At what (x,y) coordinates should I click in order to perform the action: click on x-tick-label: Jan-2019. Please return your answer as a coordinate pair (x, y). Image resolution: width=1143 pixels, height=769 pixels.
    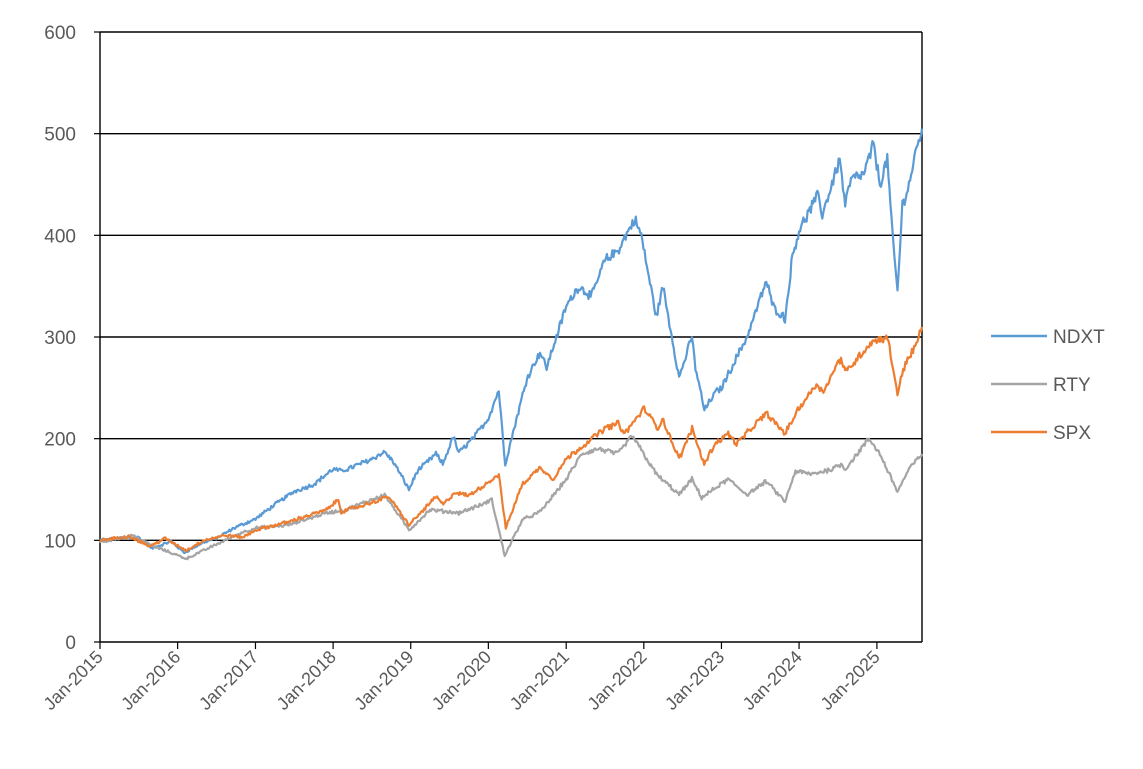
    Looking at the image, I should click on (383, 680).